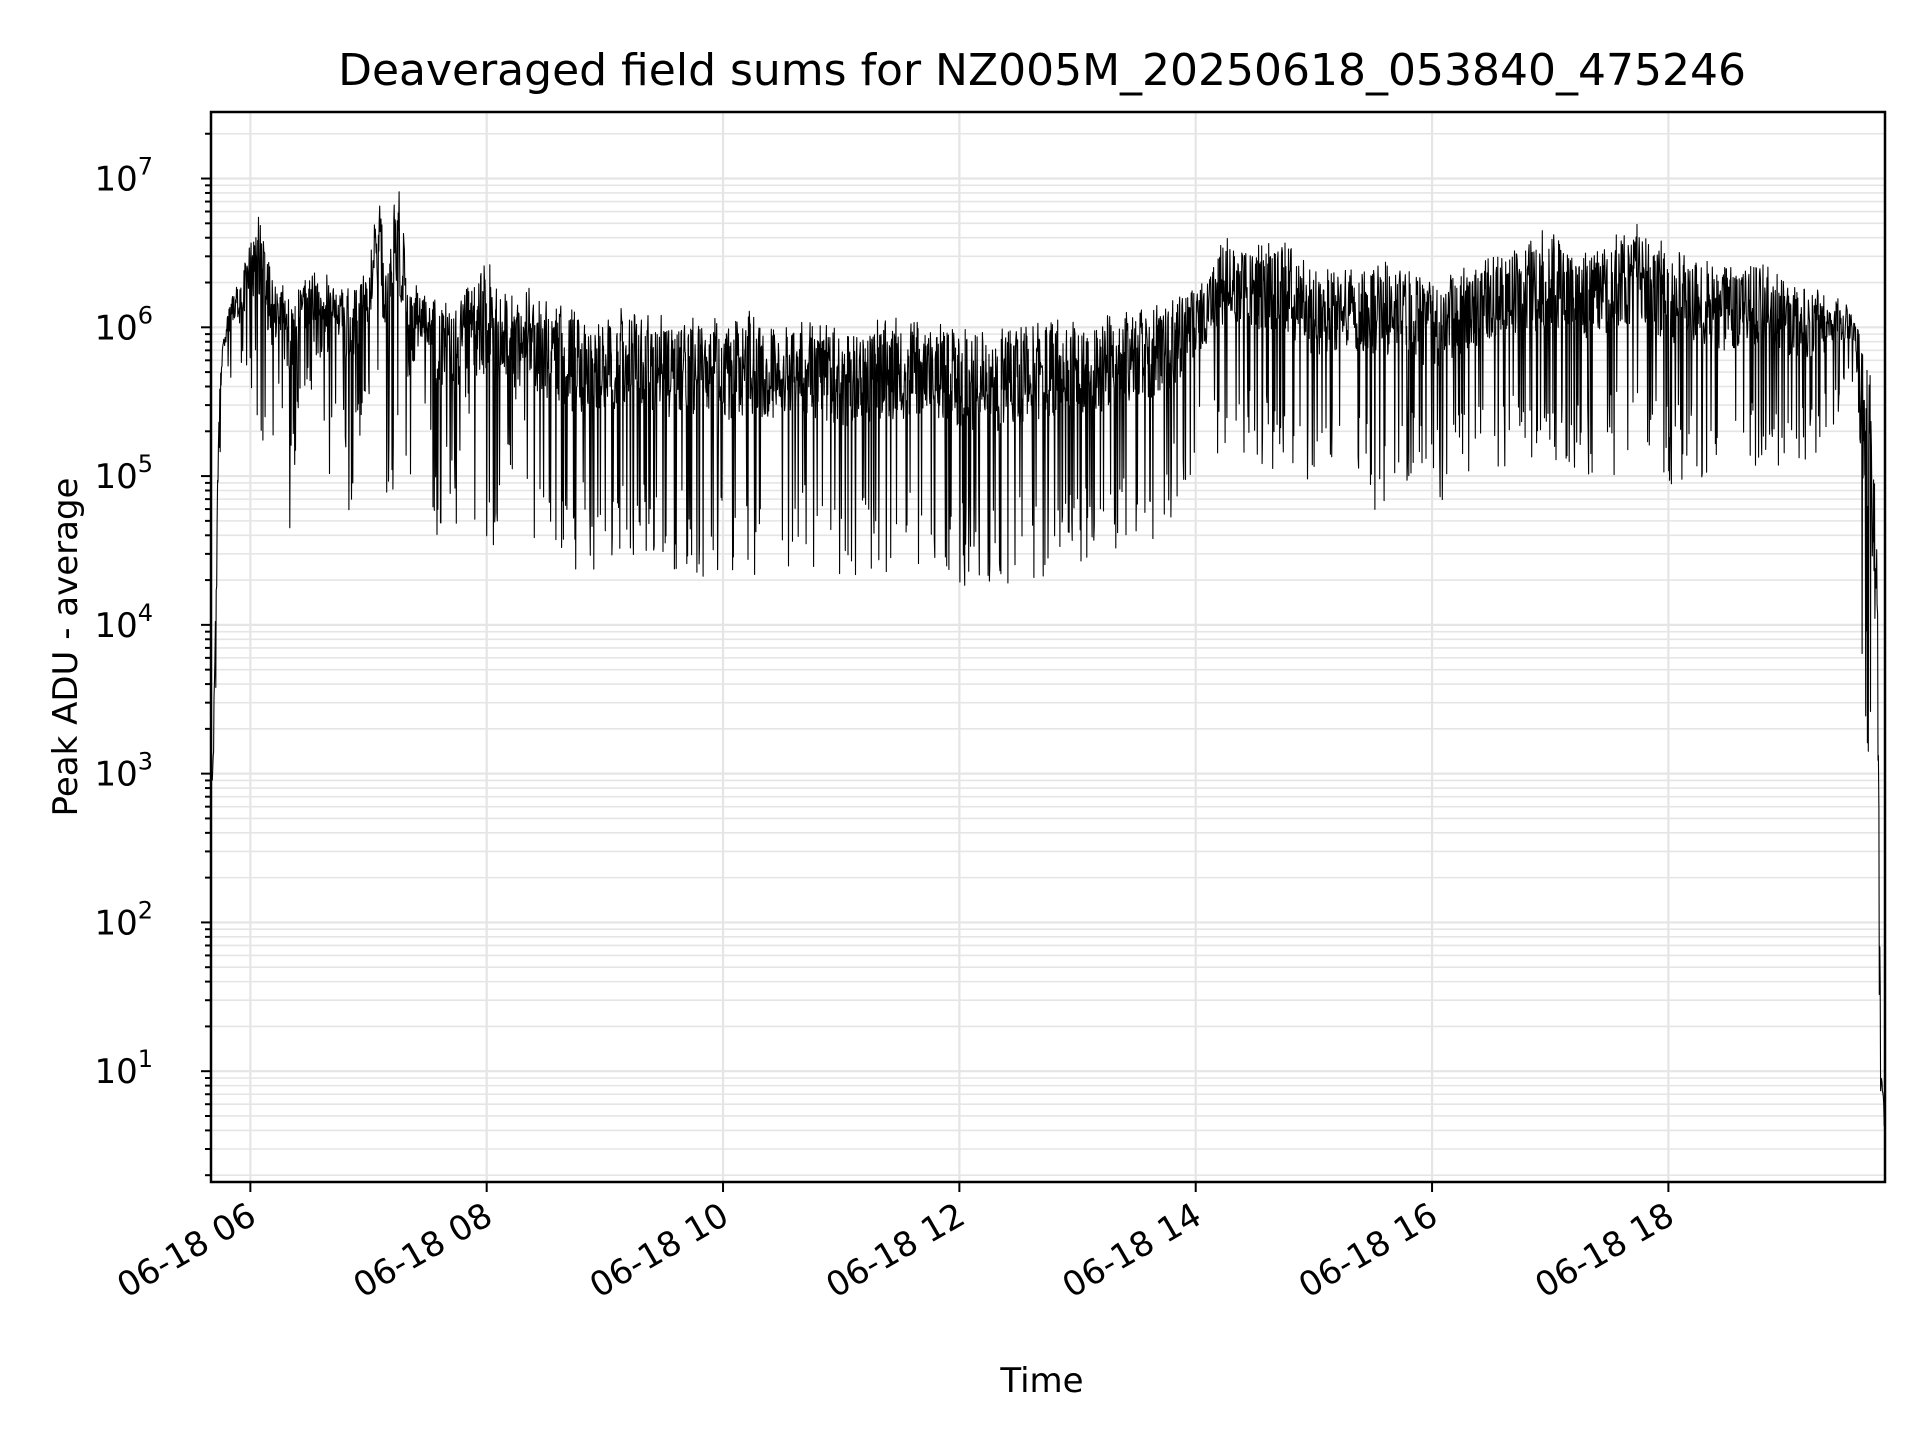 The image size is (1920, 1440). Describe the element at coordinates (123, 473) in the screenshot. I see `y-tick-label: 10⁵` at that location.